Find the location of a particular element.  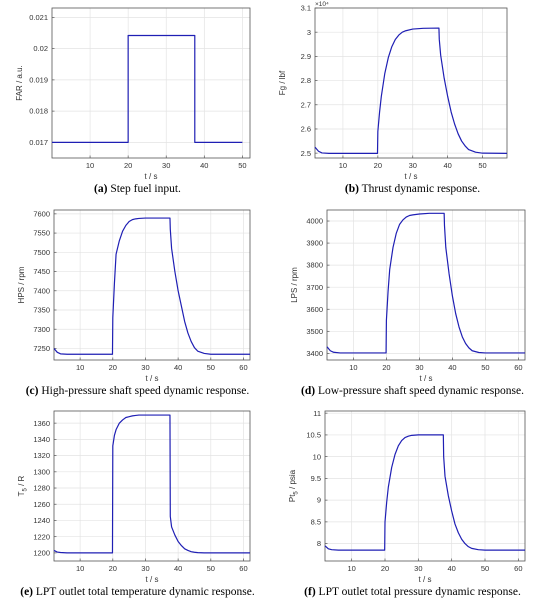

axis-multiplier: ×10⁴ is located at coordinates (322, 4).